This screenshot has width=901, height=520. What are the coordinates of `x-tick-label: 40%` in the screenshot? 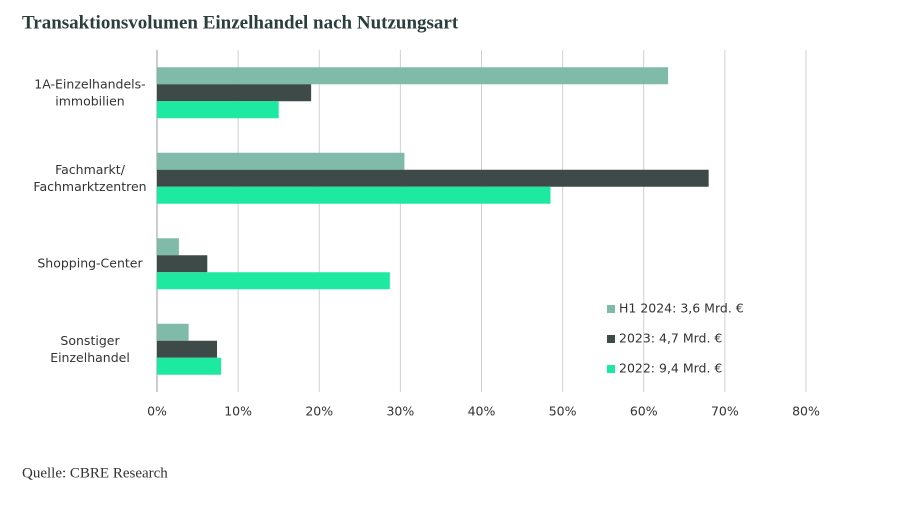 It's located at (482, 411).